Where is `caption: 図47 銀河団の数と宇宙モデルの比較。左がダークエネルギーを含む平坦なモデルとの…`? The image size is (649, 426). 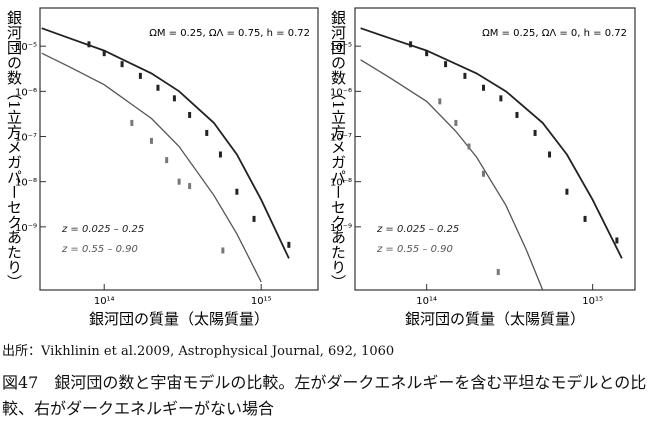
caption: 図47 銀河団の数と宇宙モデルの比較。左がダークエネルギーを含む平坦なモデルとの… is located at coordinates (324, 395).